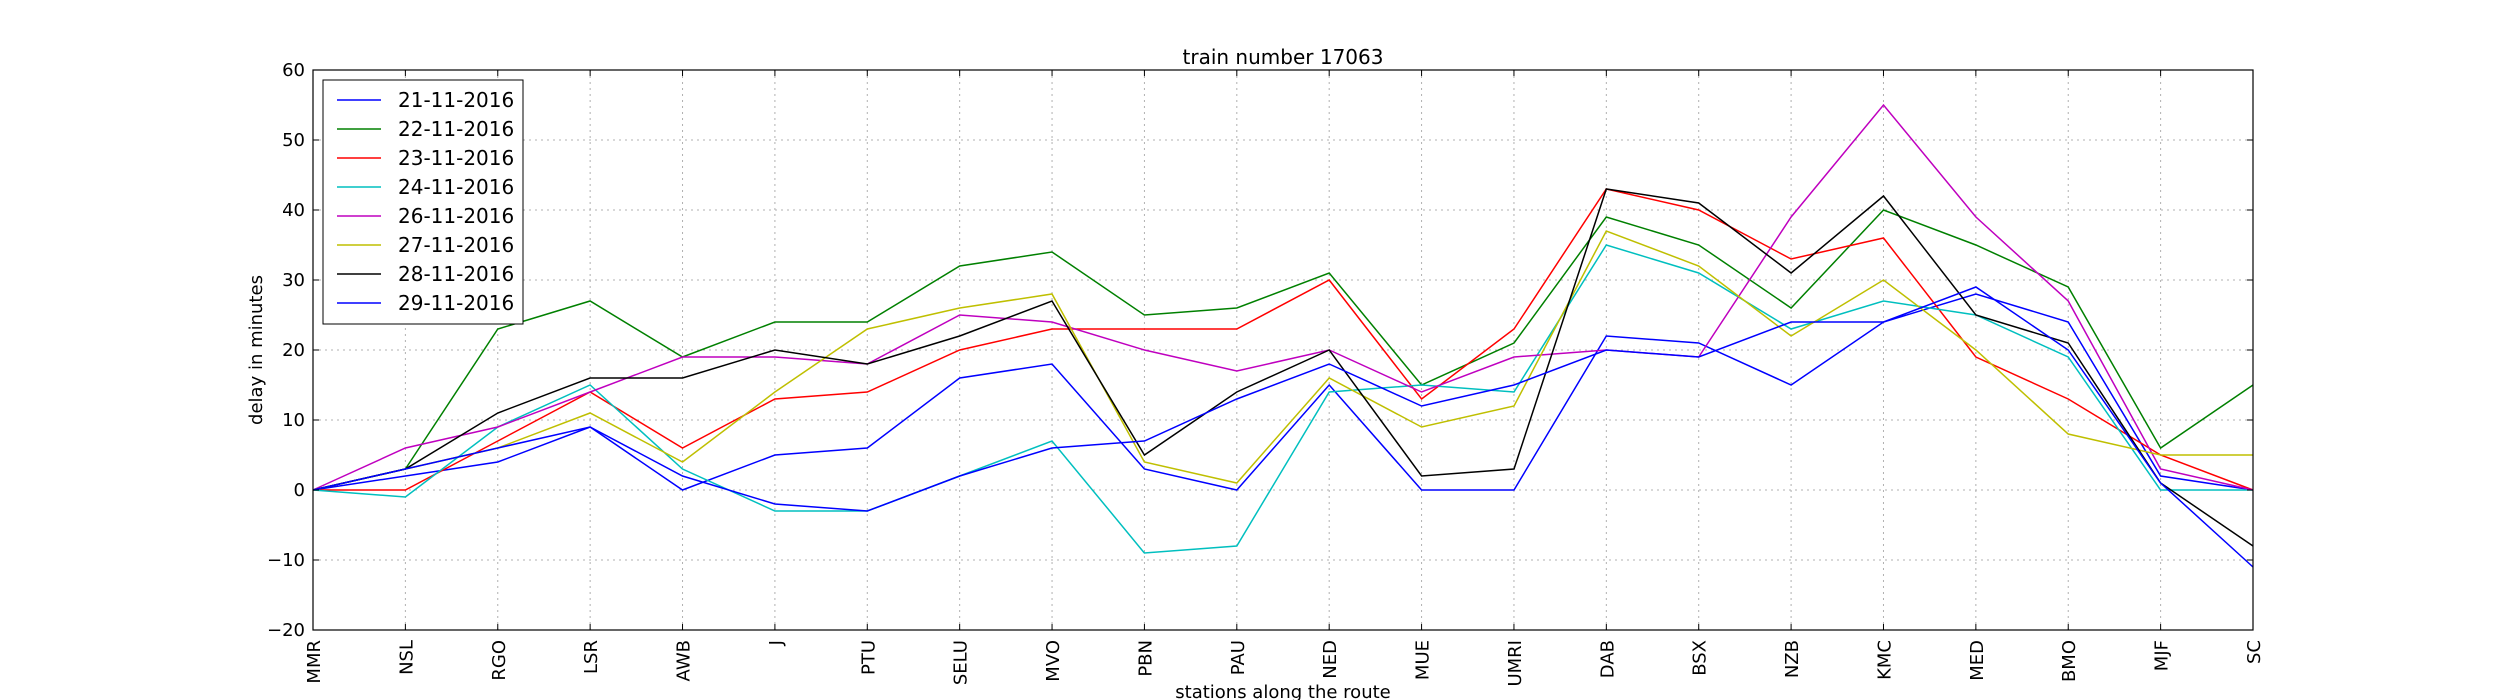  I want to click on y-tick-label: 10, so click(293, 420).